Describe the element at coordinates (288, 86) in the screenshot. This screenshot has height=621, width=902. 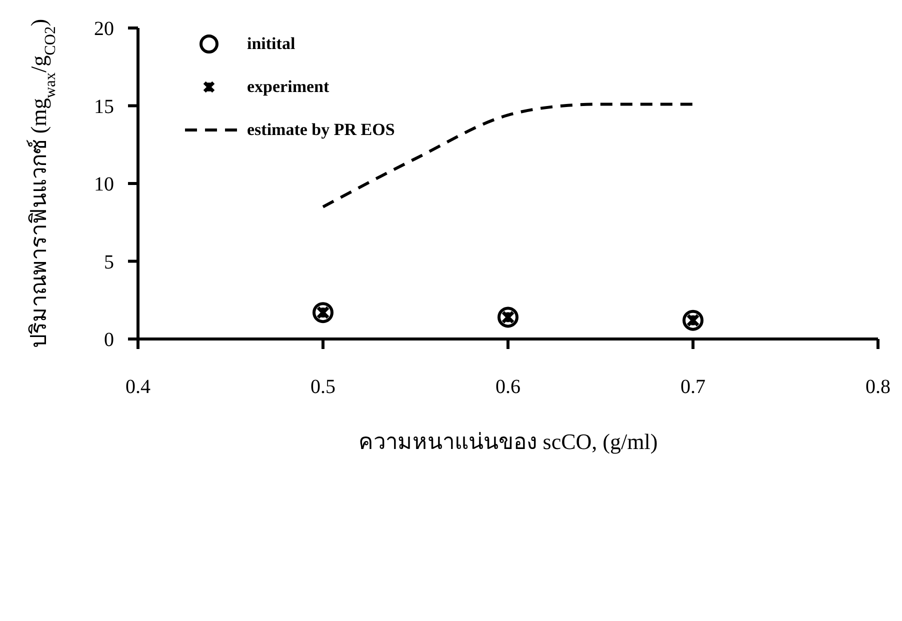
I see `legend-label: experiment` at that location.